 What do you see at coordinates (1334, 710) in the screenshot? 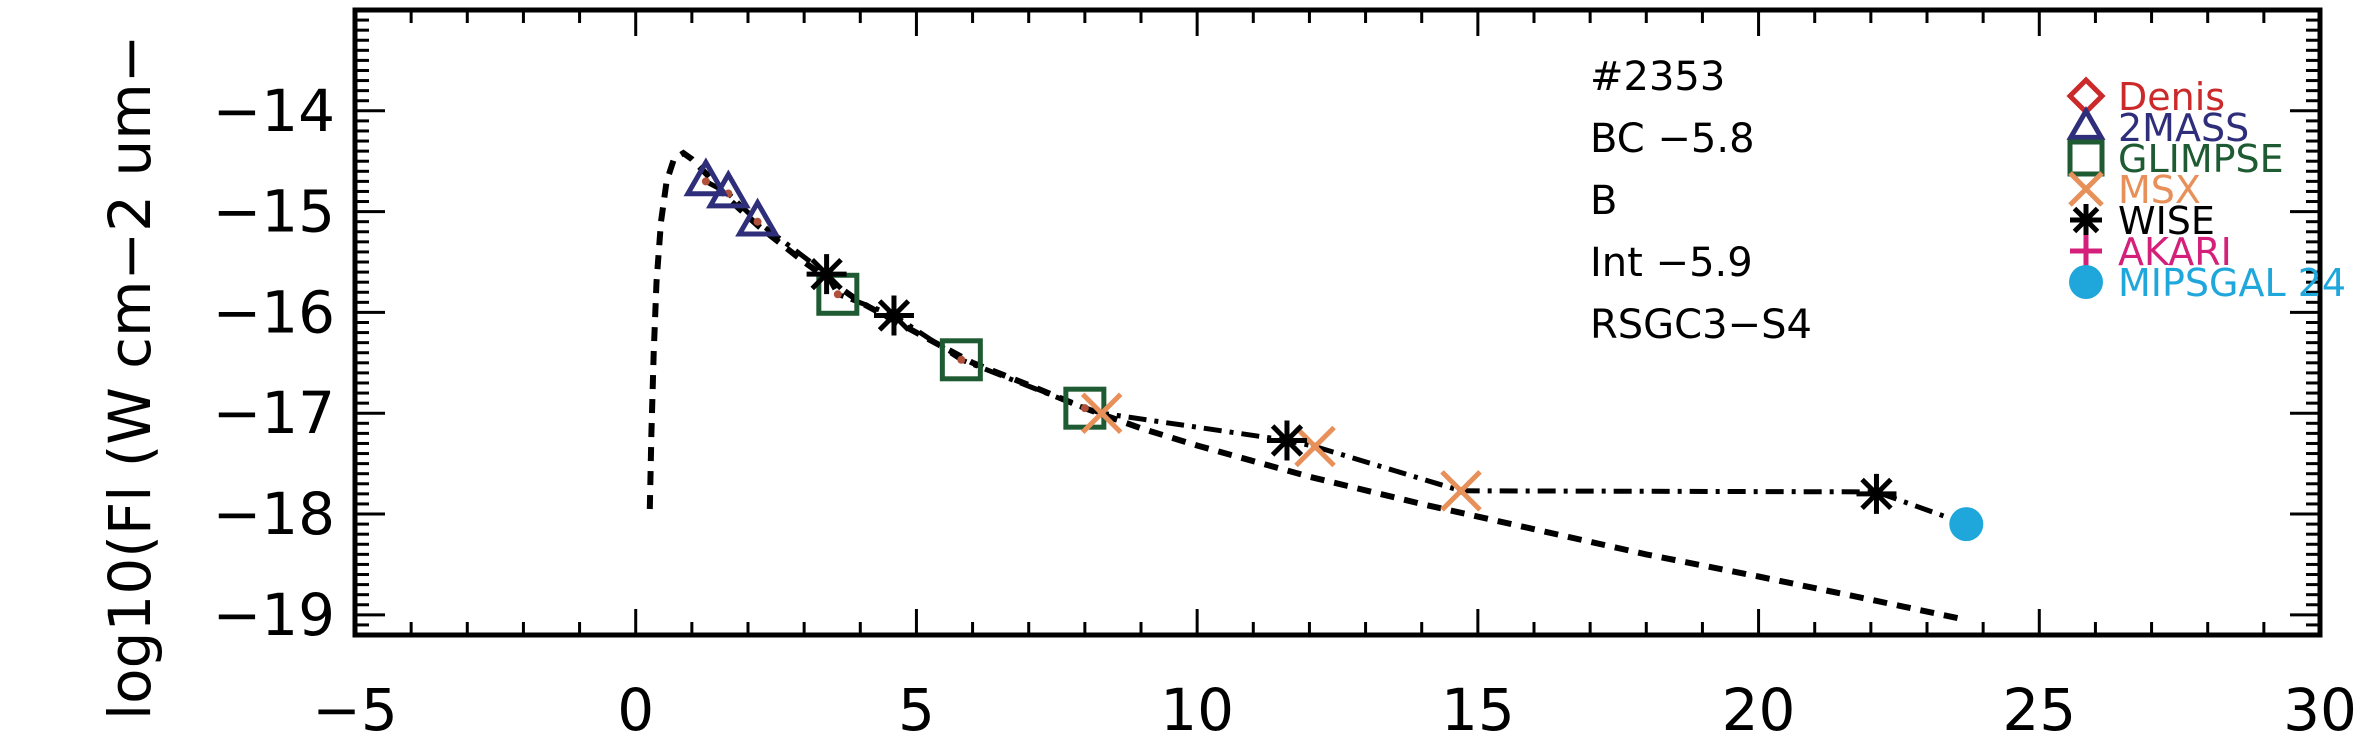
I see `x-tick-labels: −5 0 5 10 15 20 25 30` at bounding box center [1334, 710].